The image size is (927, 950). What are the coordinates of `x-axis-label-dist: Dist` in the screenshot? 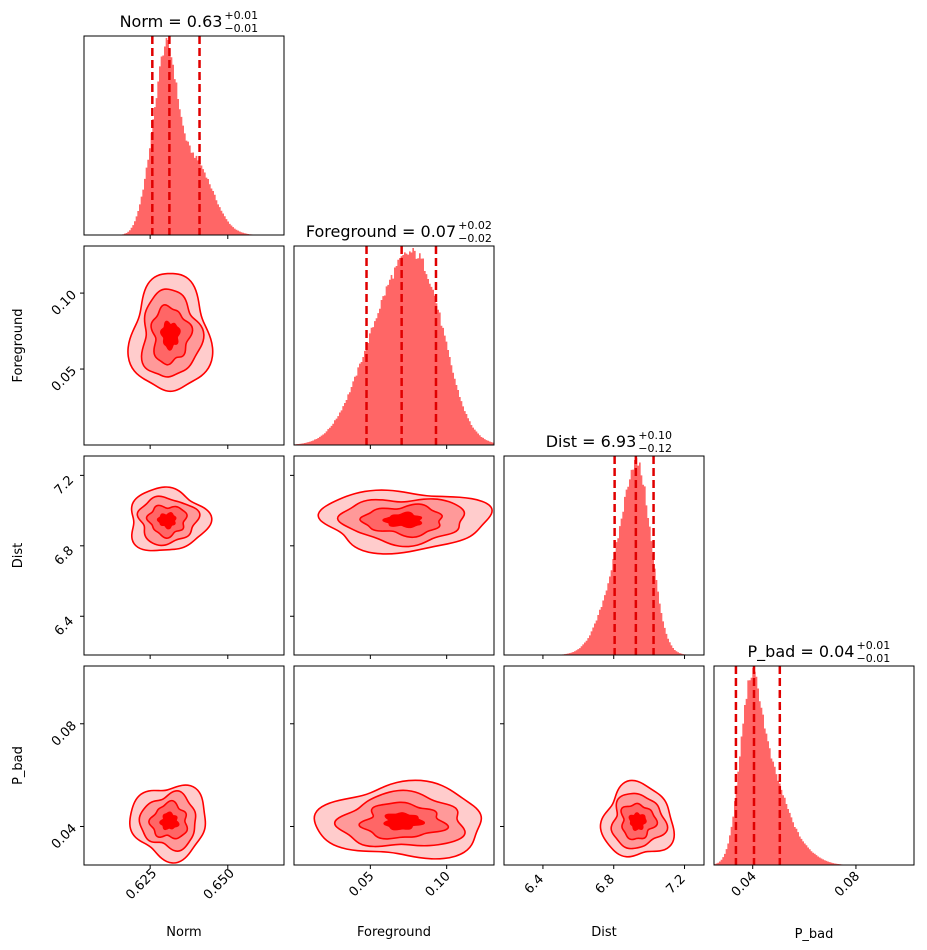 It's located at (604, 932).